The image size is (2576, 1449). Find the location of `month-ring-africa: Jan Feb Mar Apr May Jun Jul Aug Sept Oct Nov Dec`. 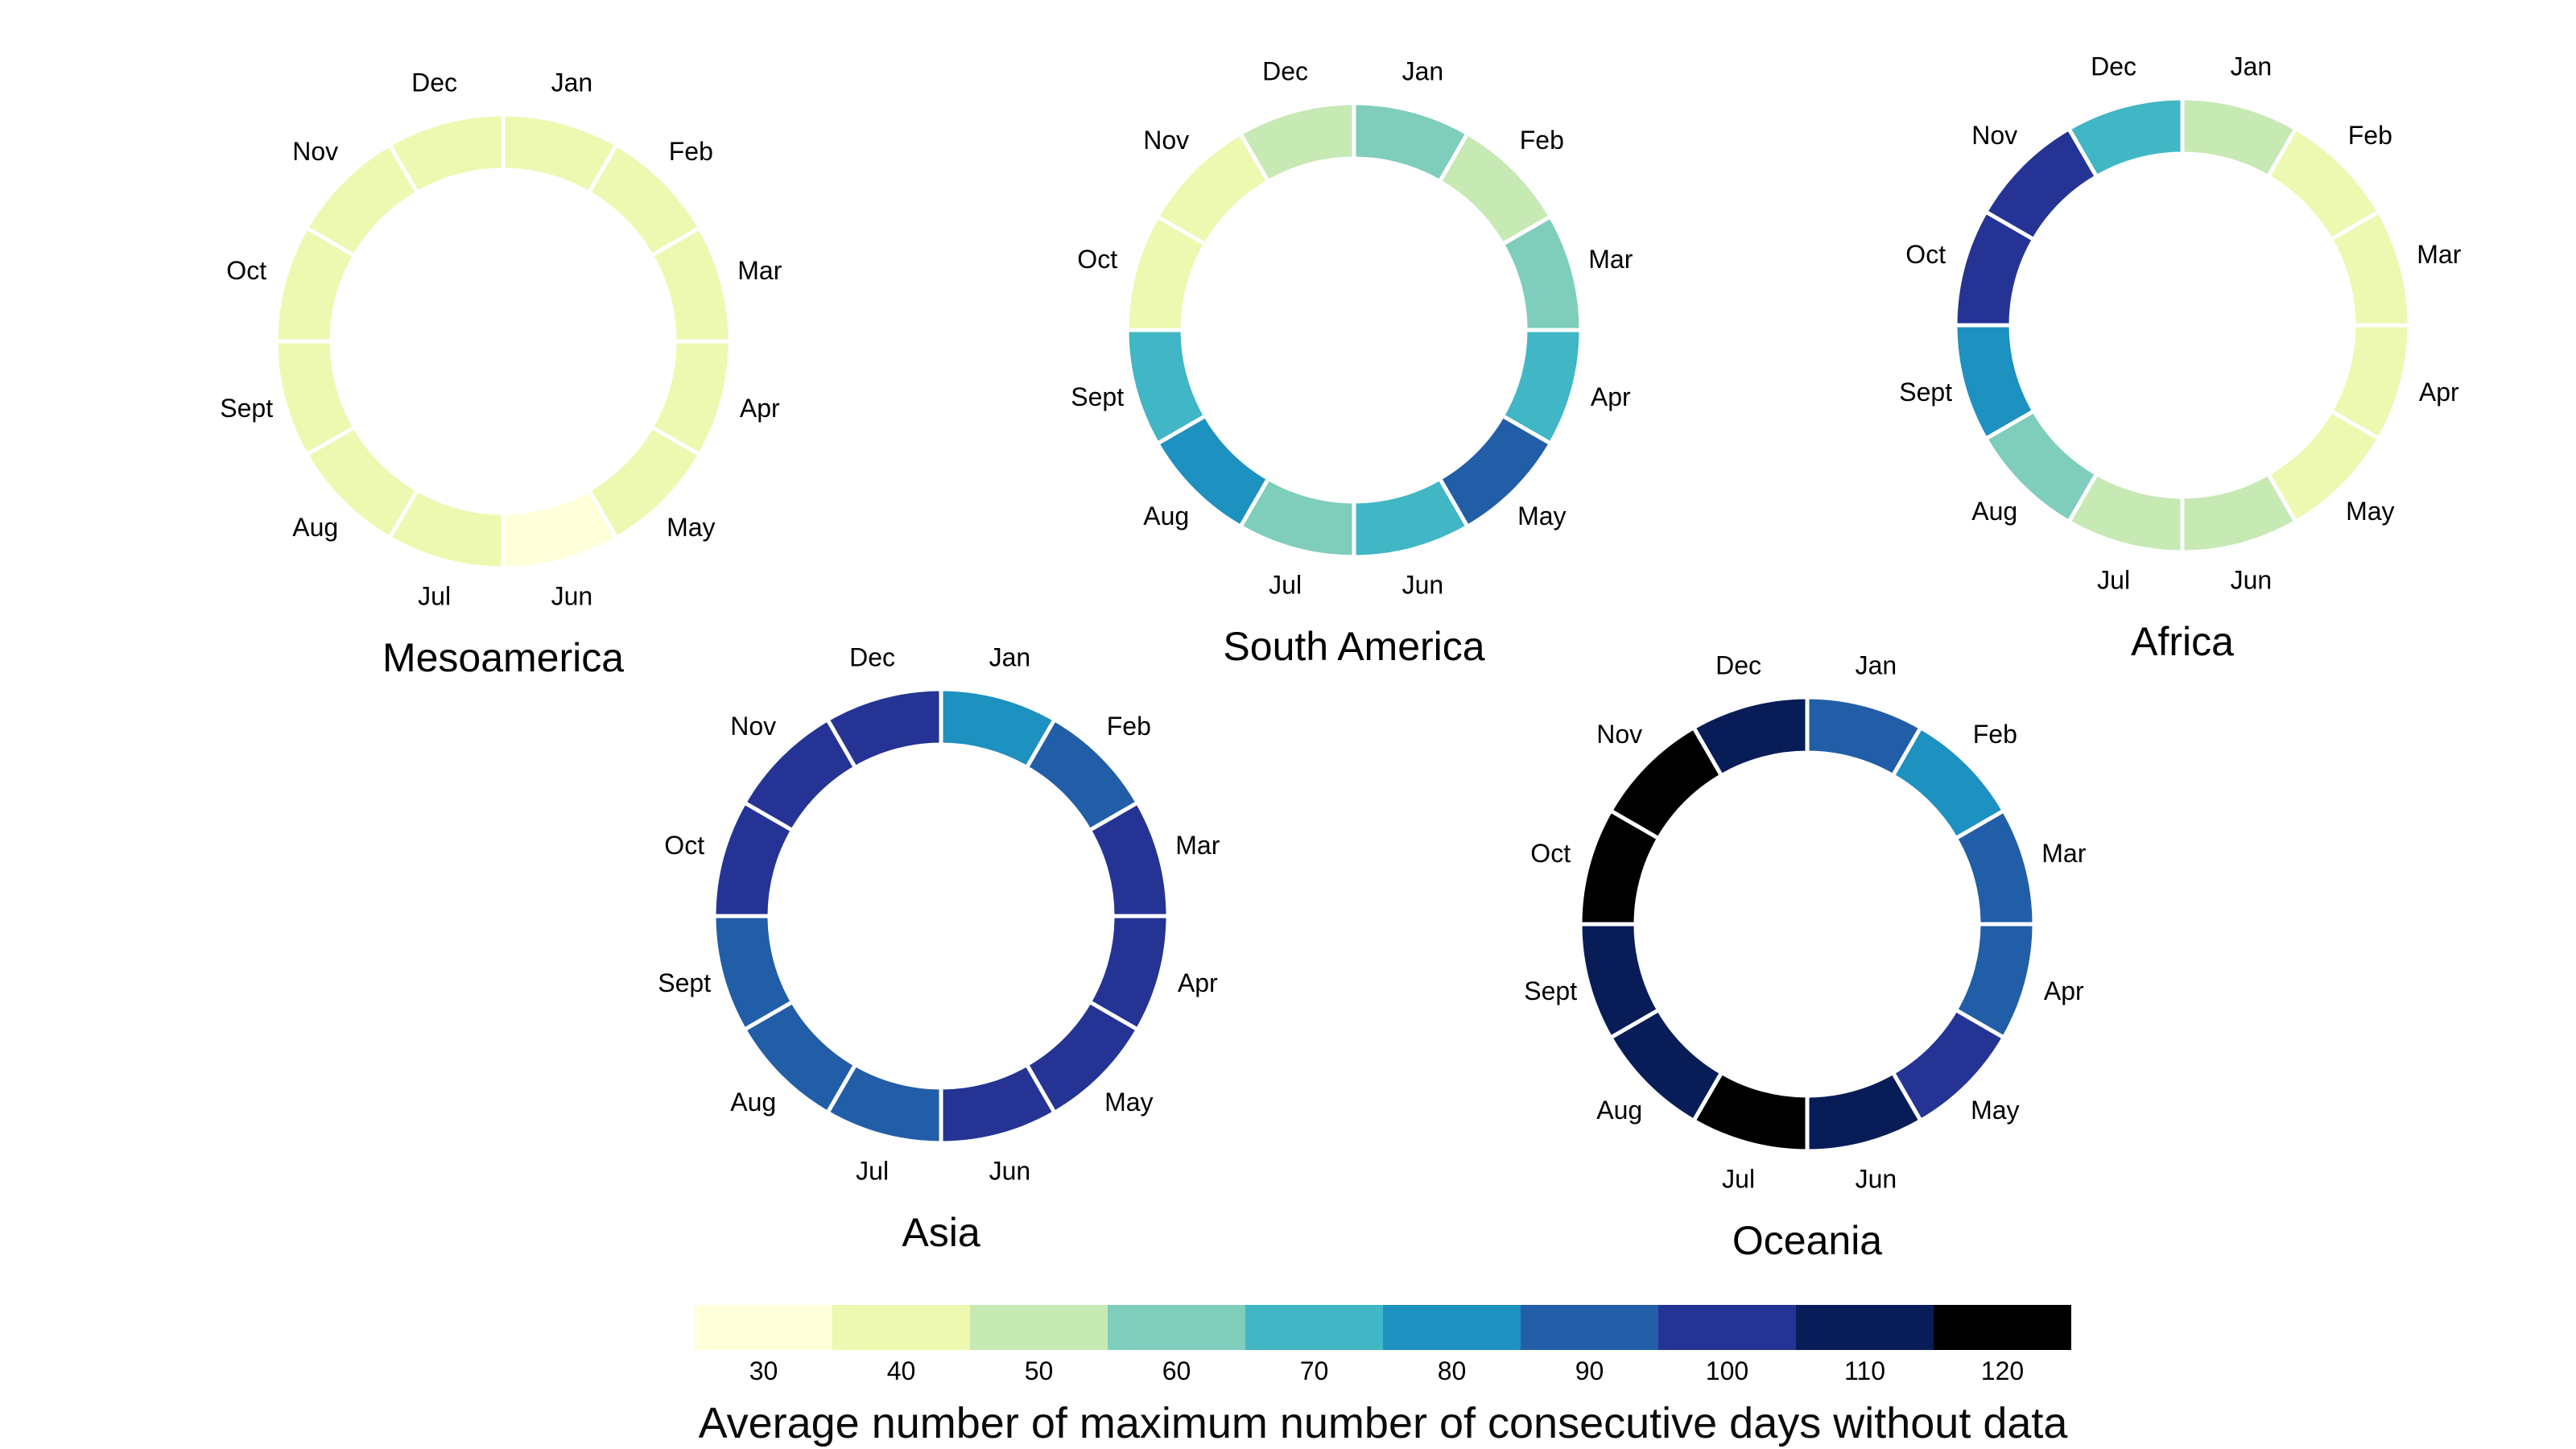

month-ring-africa: Jan Feb Mar Apr May Jun Jul Aug Sept Oct Nov Dec is located at coordinates (2180, 323).